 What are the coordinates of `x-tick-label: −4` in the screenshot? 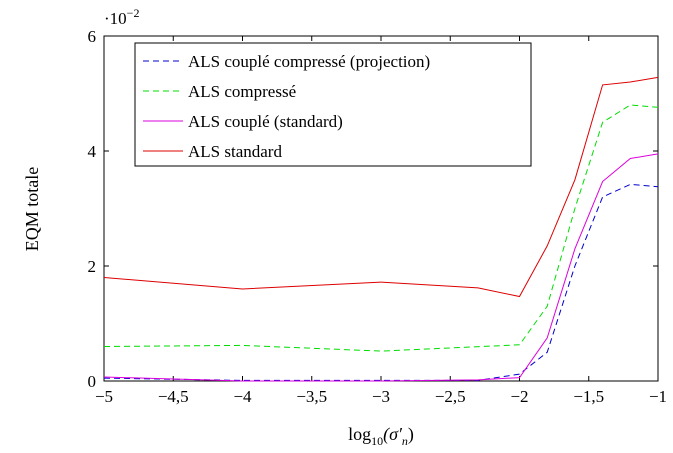 It's located at (242, 396).